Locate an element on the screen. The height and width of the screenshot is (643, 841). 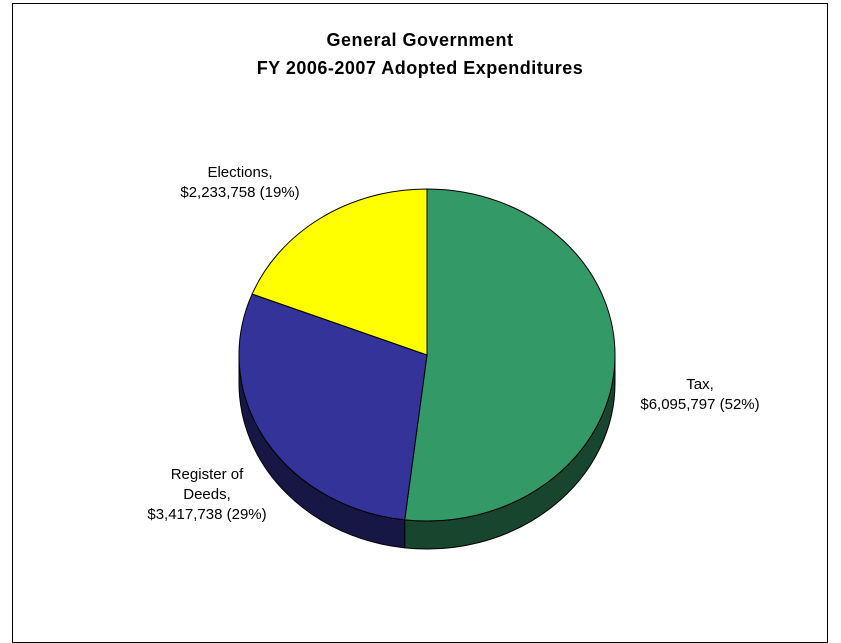
label-elections: Elections, $2,233,758 (19%) is located at coordinates (240, 183).